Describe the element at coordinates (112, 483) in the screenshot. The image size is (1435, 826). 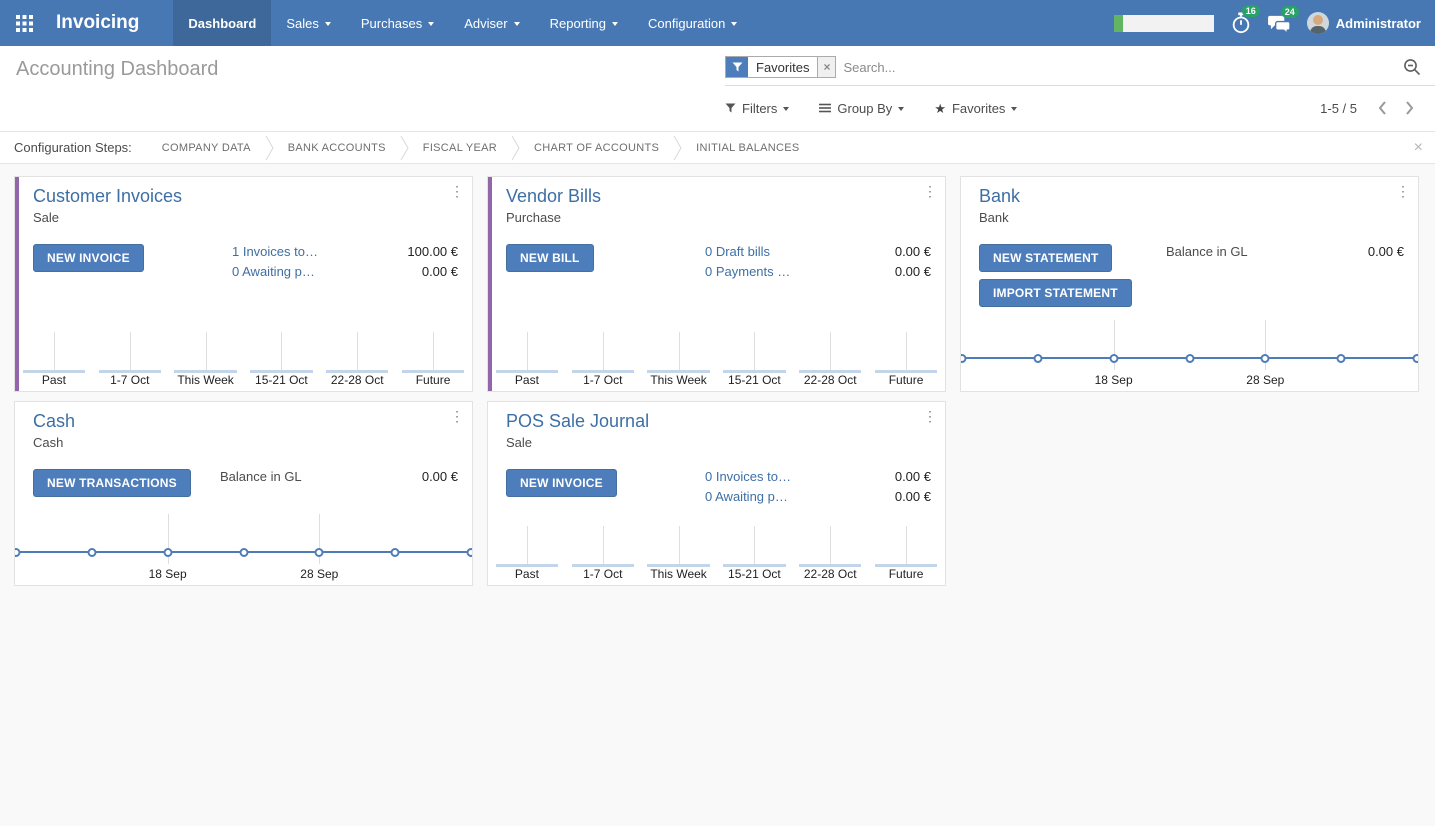
I see `new-transactions-button: NEW TRANSACTIONS` at that location.